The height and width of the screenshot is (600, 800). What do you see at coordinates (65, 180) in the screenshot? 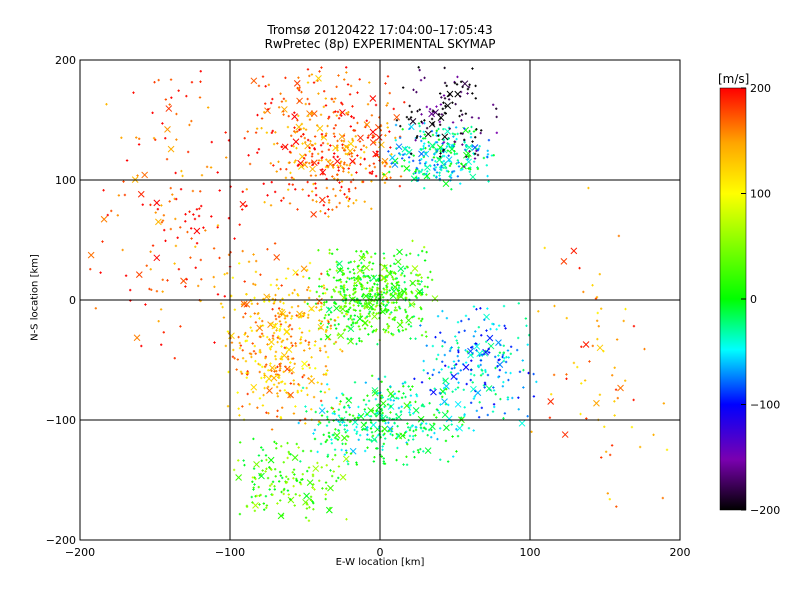
I see `y-tick-label: 100` at bounding box center [65, 180].